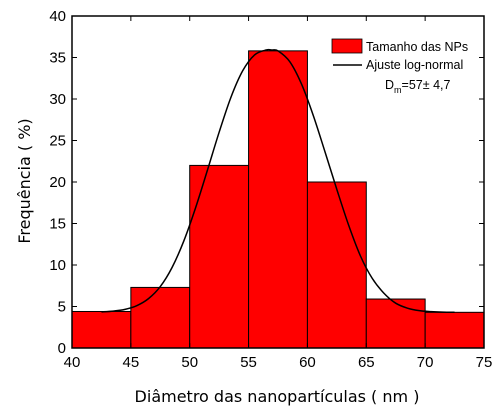 The image size is (493, 412). I want to click on annotation-value: =57± 4,7, so click(426, 85).